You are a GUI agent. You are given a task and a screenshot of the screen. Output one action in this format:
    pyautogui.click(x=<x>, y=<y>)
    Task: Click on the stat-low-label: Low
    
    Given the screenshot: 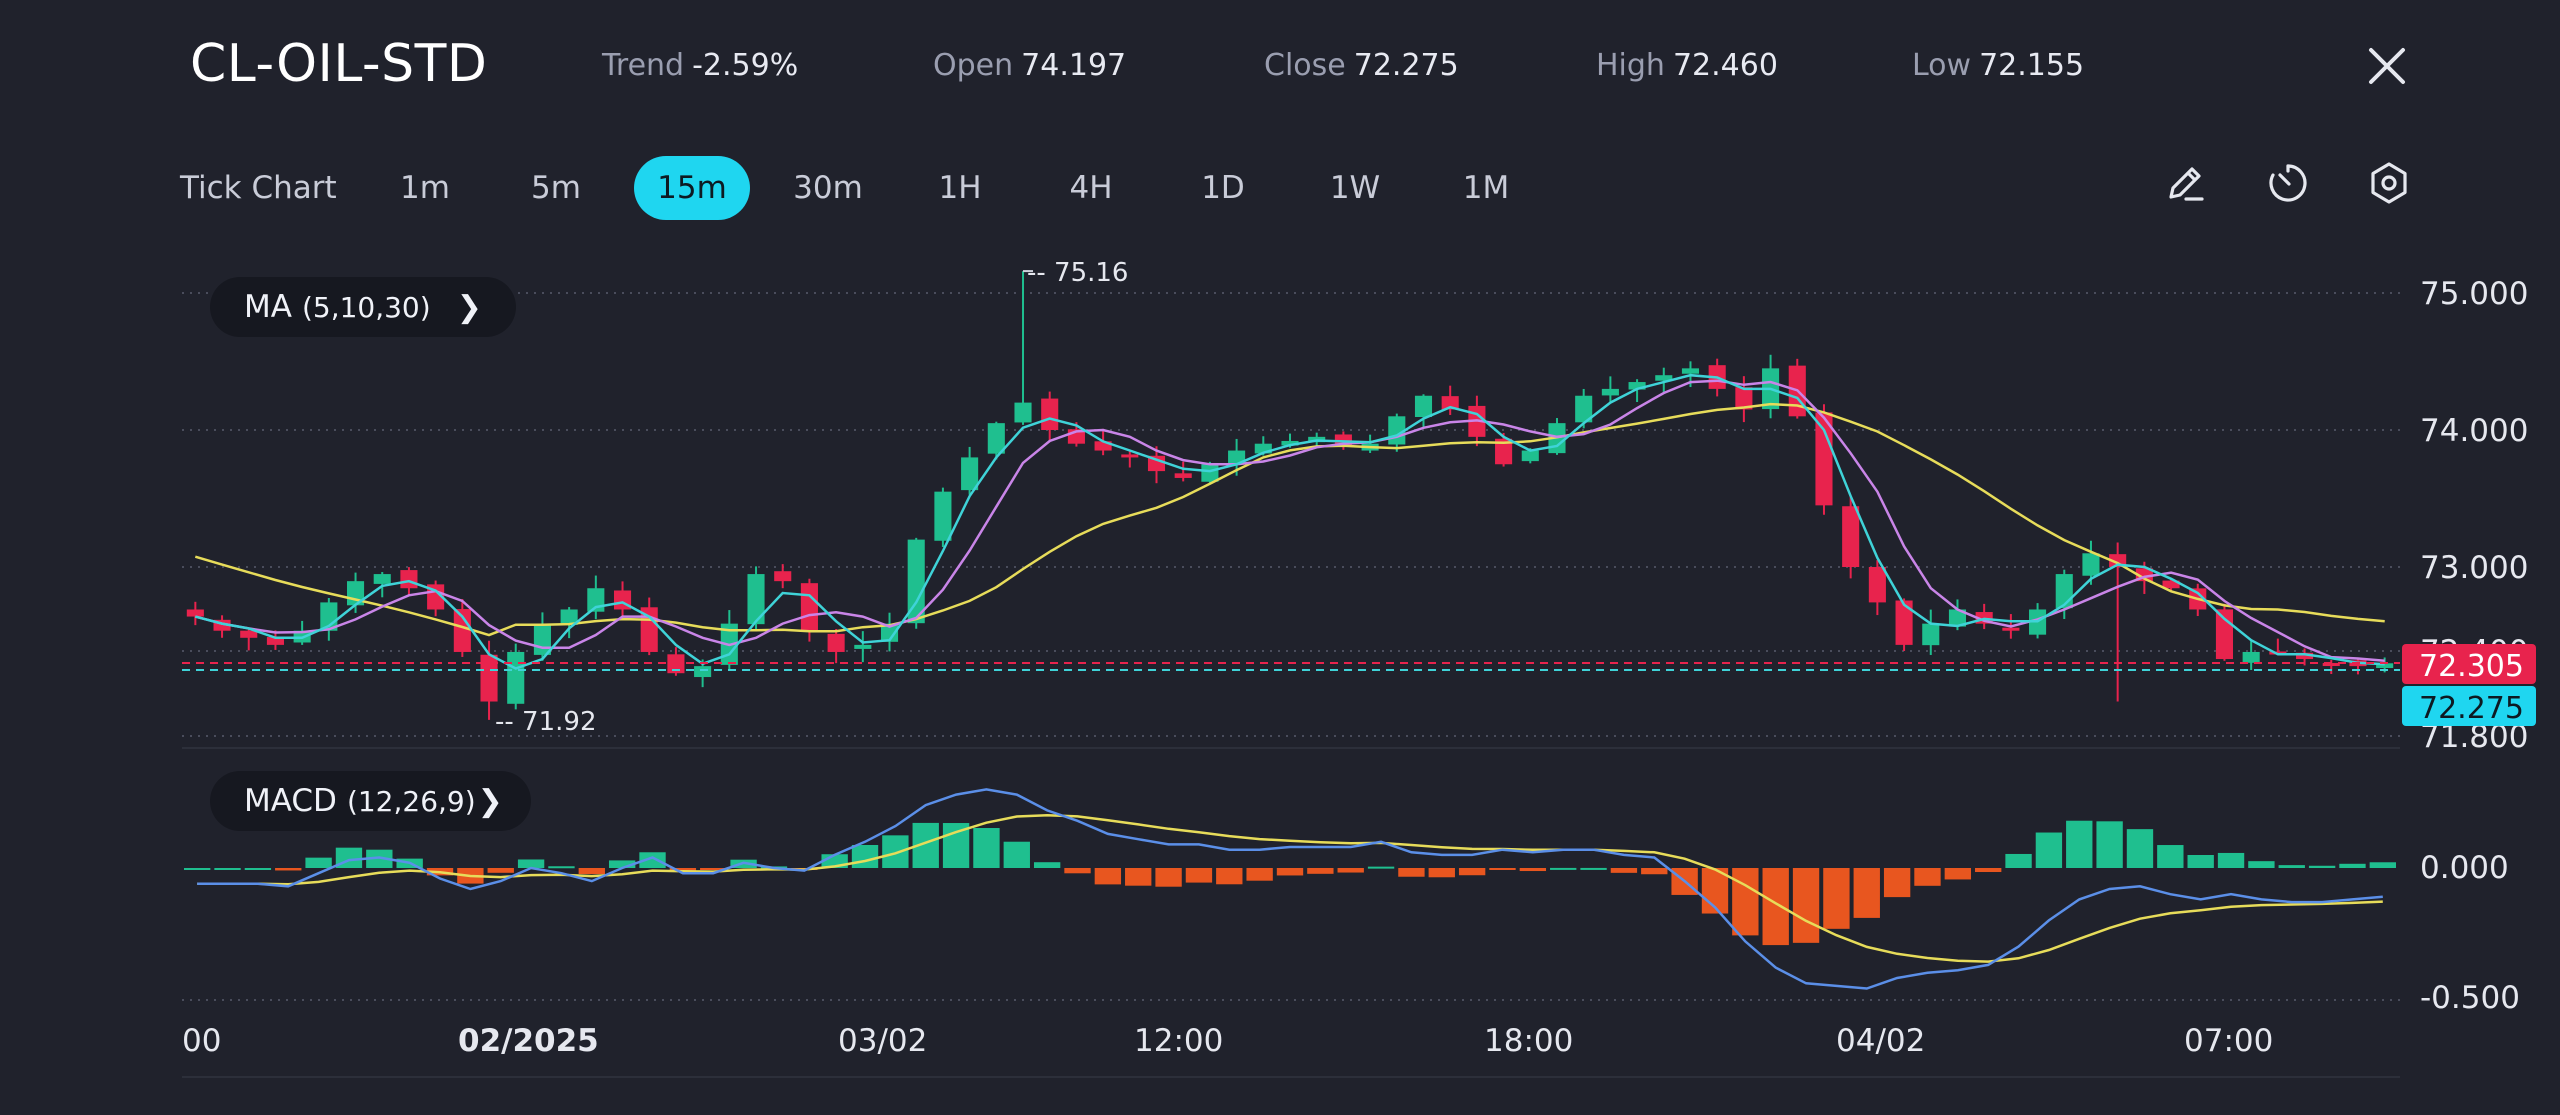 What is the action you would take?
    pyautogui.click(x=1942, y=65)
    